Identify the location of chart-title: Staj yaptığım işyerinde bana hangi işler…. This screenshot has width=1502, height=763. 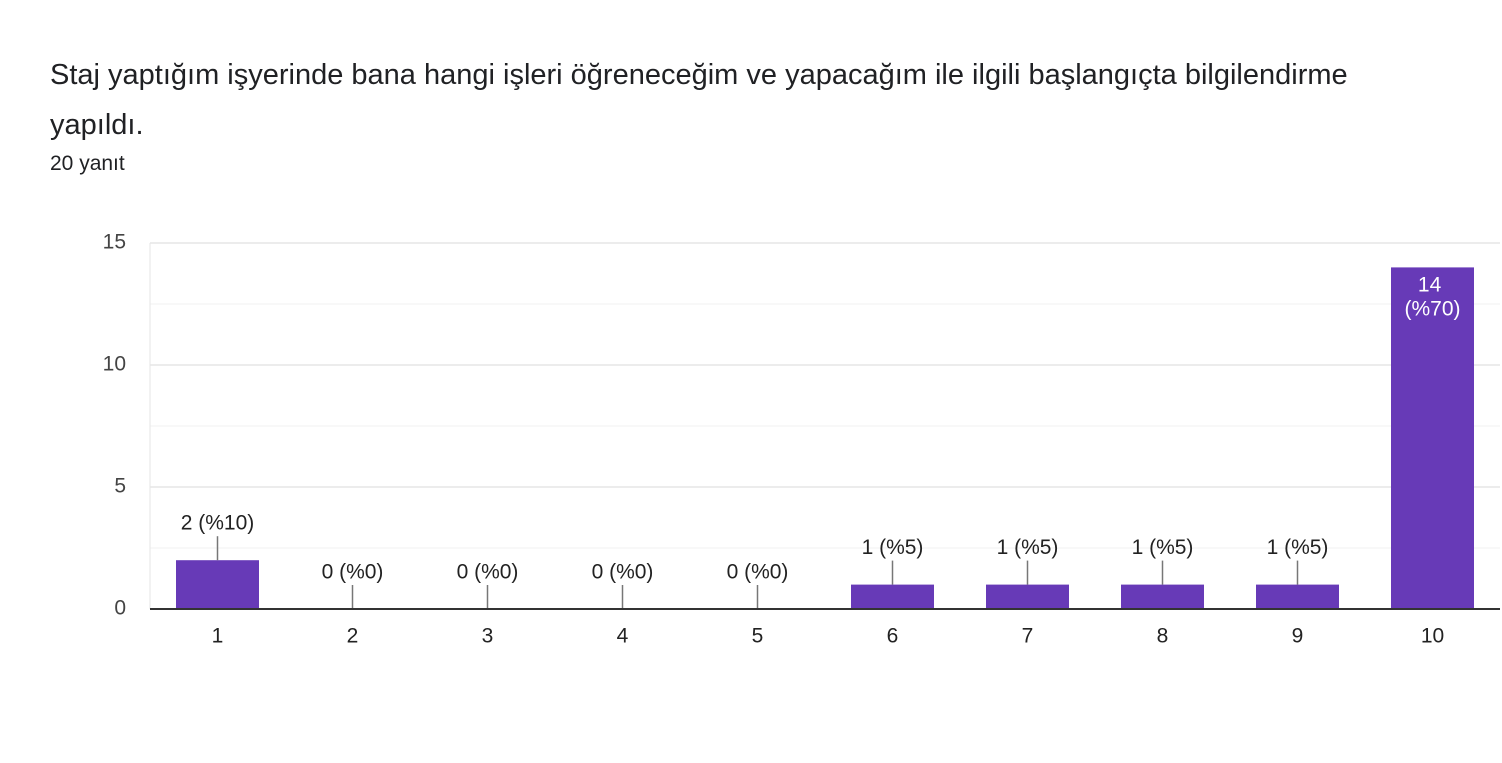
(699, 100).